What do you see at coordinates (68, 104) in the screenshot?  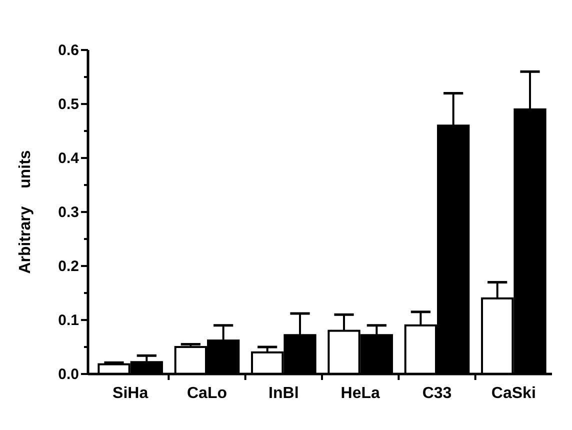 I see `y-tick-label: 0.5` at bounding box center [68, 104].